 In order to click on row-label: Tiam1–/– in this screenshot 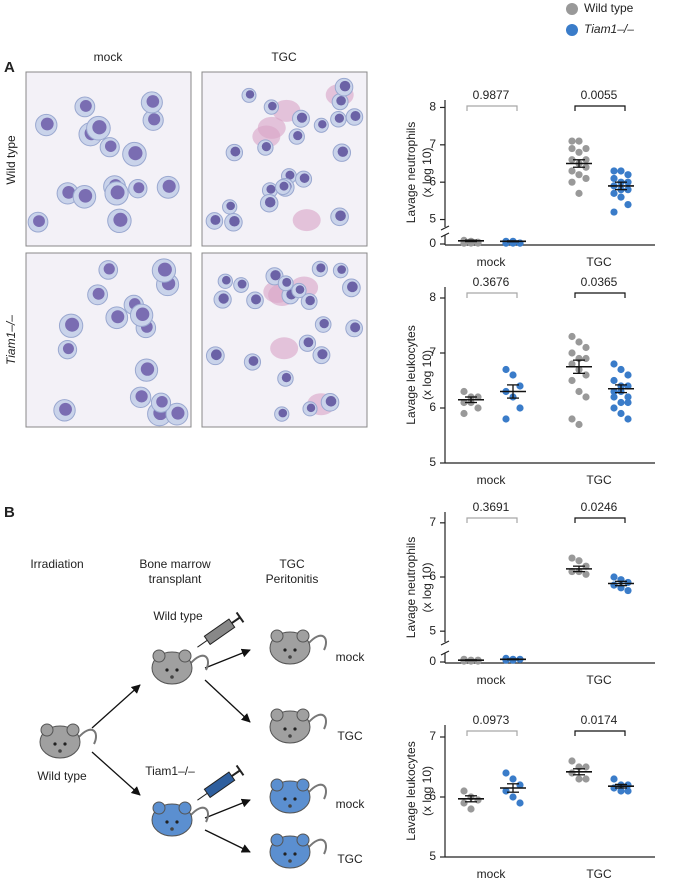, I will do `click(11, 340)`.